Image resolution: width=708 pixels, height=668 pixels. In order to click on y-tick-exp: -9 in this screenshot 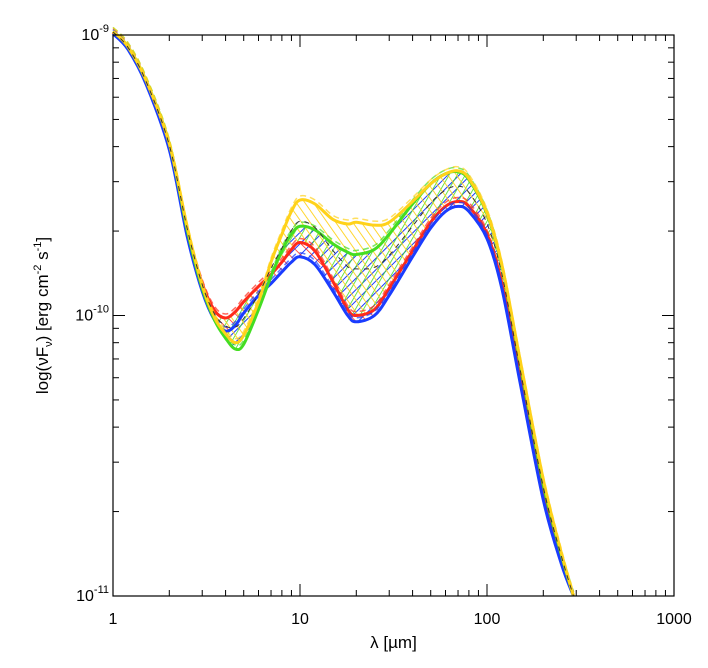, I will do `click(104, 29)`.